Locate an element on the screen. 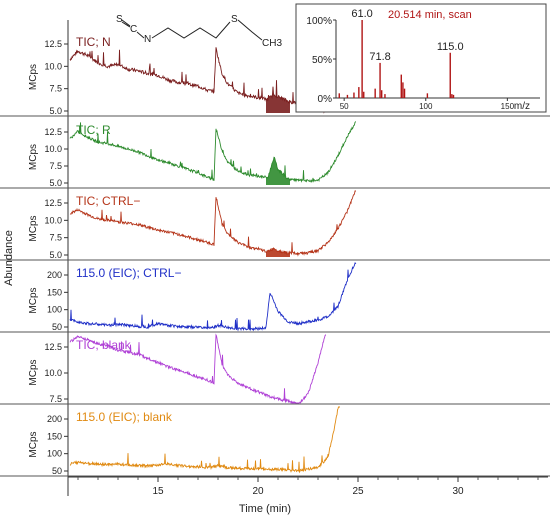  ms-peak-label: 61.0 is located at coordinates (361, 14).